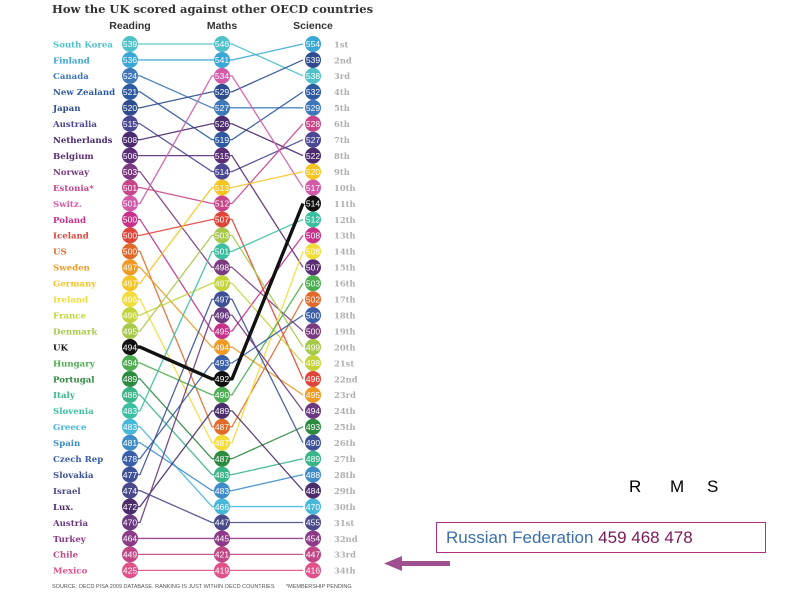  I want to click on rank-label: 14th, so click(345, 252).